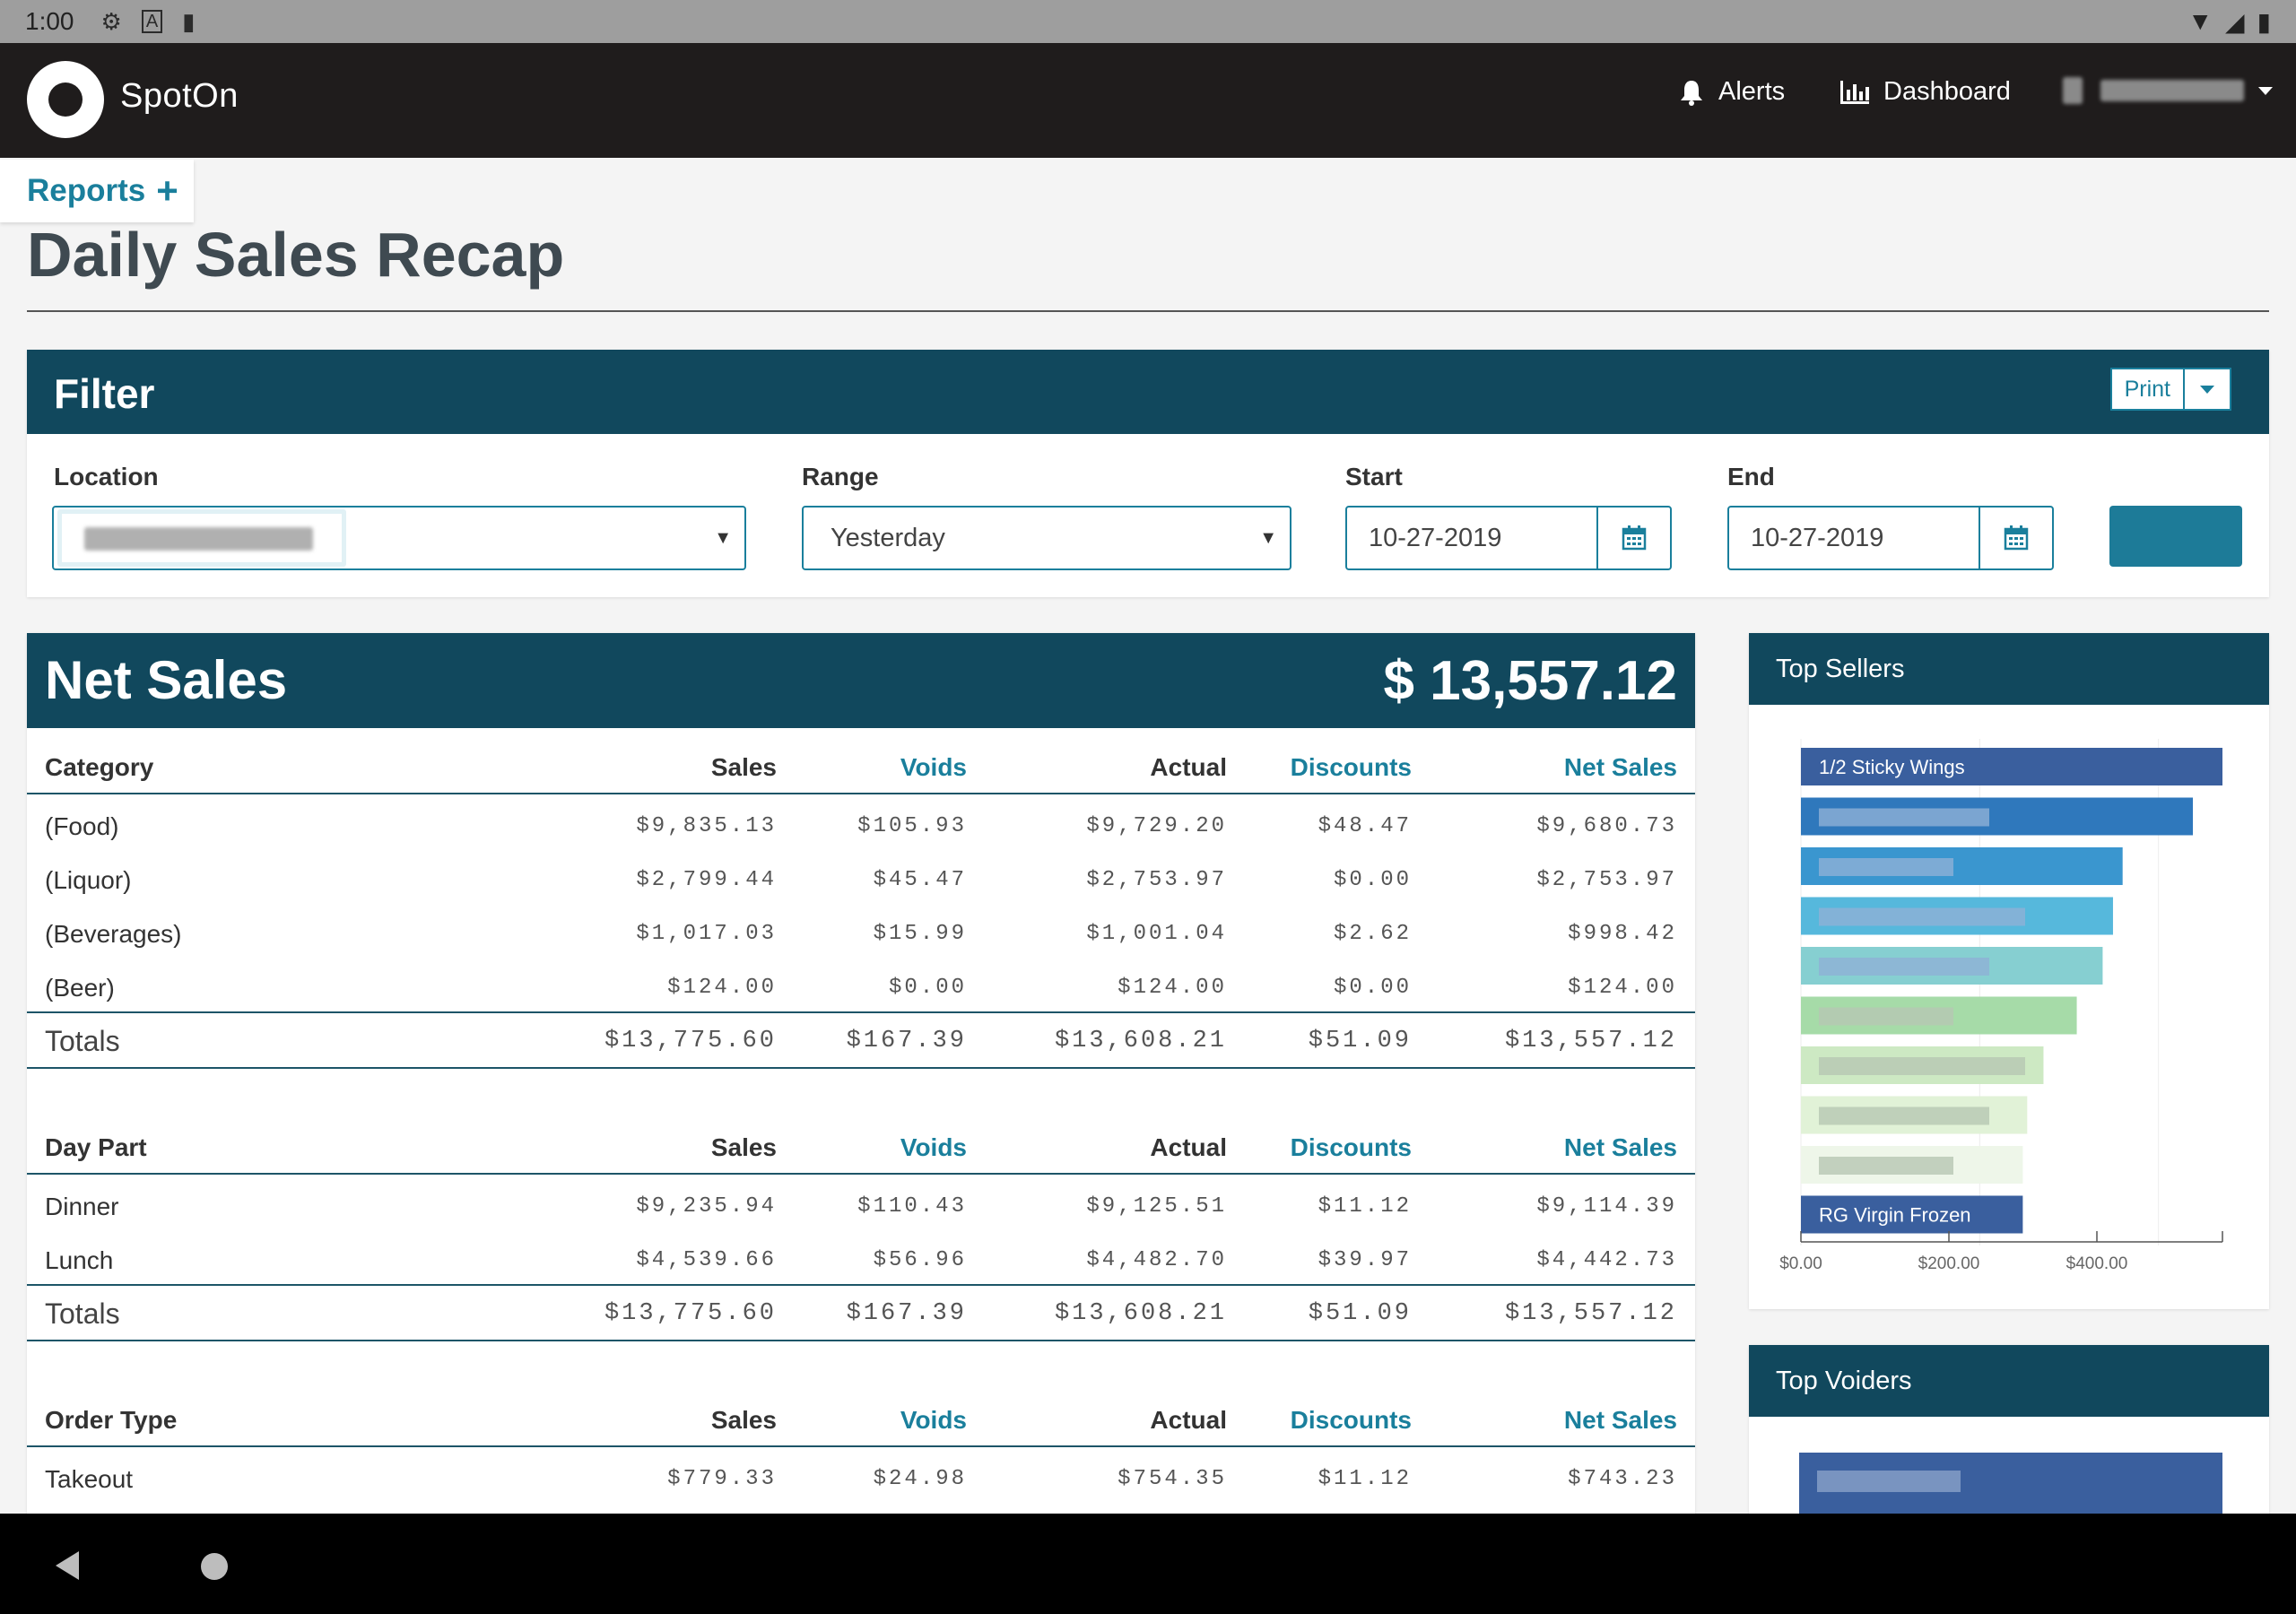 The image size is (2296, 1614). What do you see at coordinates (1148, 21) in the screenshot?
I see `status-bar: 1:00 ⚙ A ▮ ▼ ◢ ▮` at bounding box center [1148, 21].